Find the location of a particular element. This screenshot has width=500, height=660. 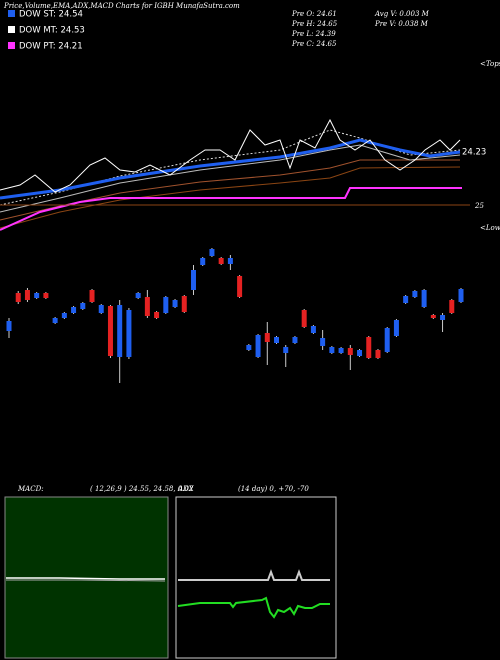

price-line is located at coordinates (230, 155).